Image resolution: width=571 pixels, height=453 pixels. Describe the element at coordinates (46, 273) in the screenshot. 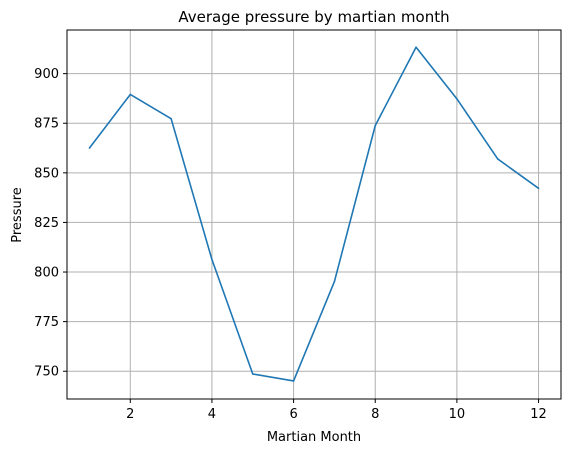

I see `y-tick-label: 800` at that location.